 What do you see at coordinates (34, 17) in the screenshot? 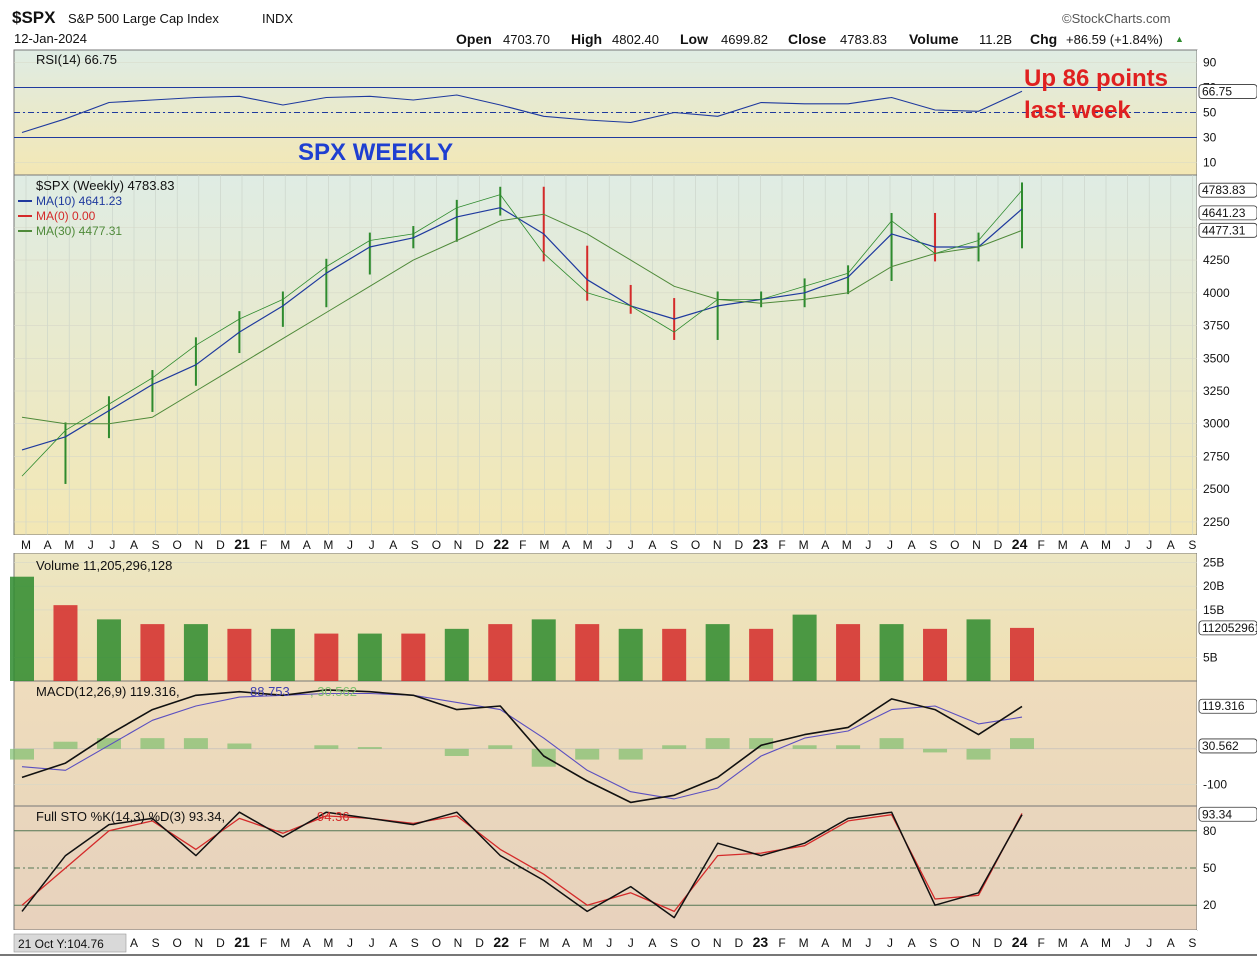
I see `symbol: $SPX` at bounding box center [34, 17].